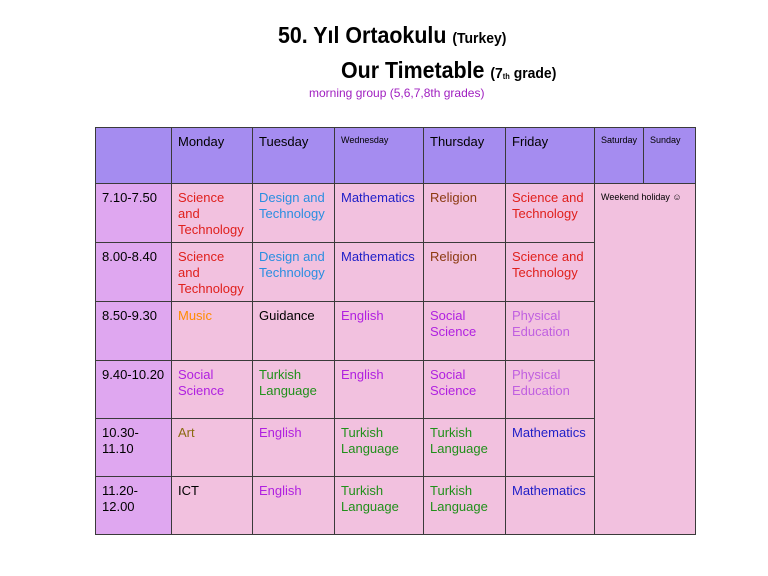 Image resolution: width=768 pixels, height=576 pixels. I want to click on grade-label: (7th grade), so click(523, 73).